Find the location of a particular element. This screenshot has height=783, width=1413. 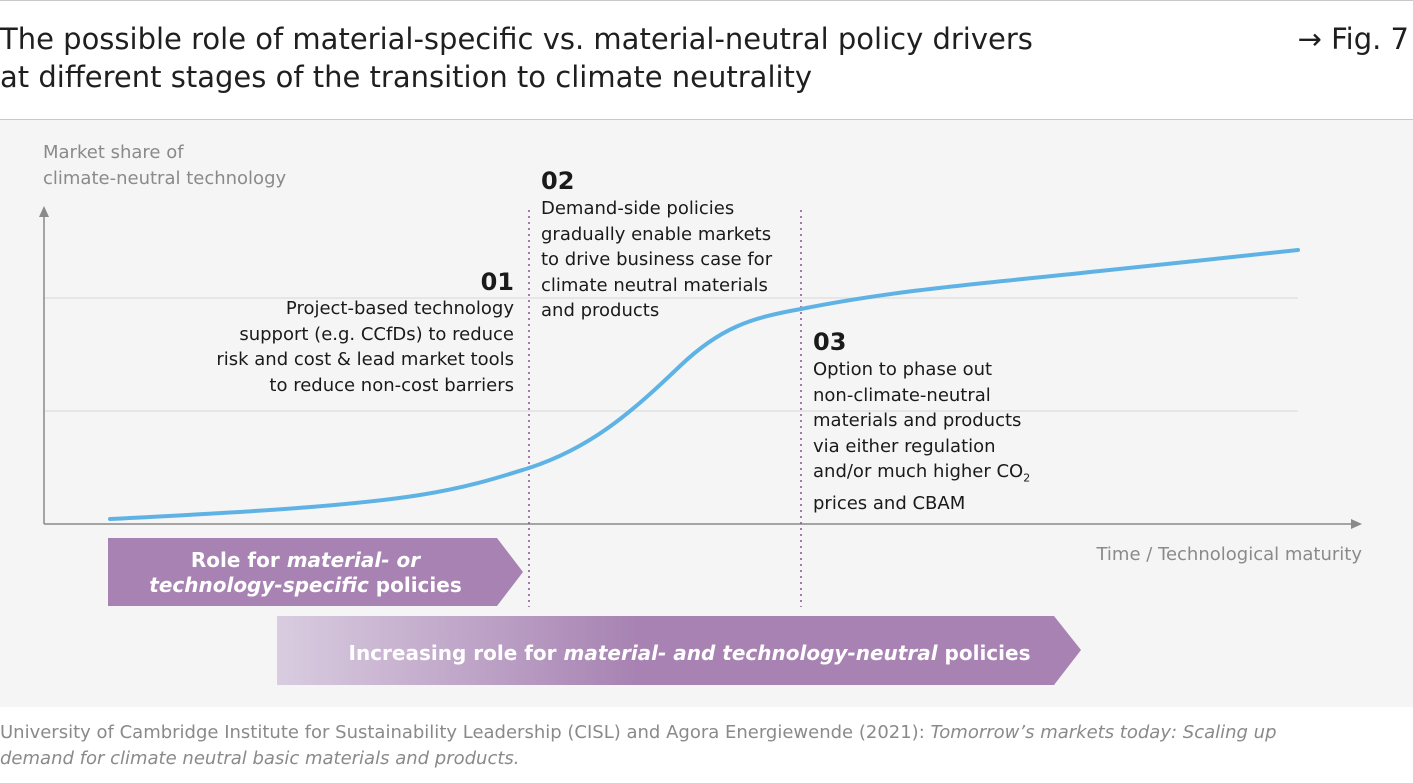

stage-03-line-co2: and/or much higher CO2 is located at coordinates (921, 475).